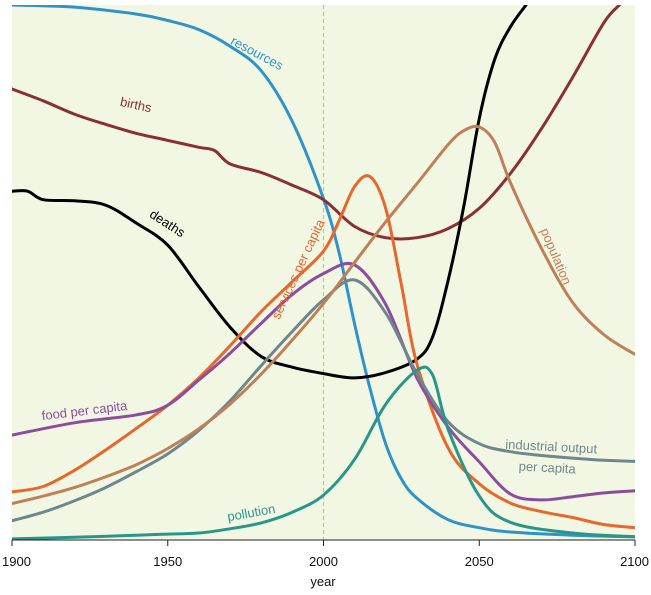 The width and height of the screenshot is (651, 595). What do you see at coordinates (167, 561) in the screenshot?
I see `x-tick-label-1950: 1950` at bounding box center [167, 561].